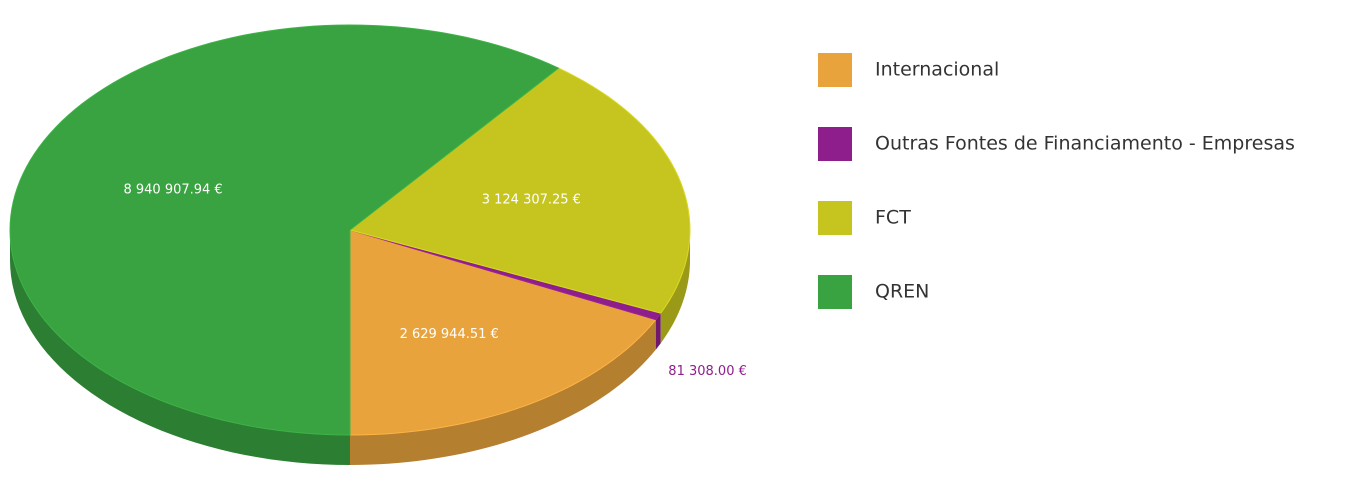  Describe the element at coordinates (893, 218) in the screenshot. I see `legend-label: FCT` at that location.